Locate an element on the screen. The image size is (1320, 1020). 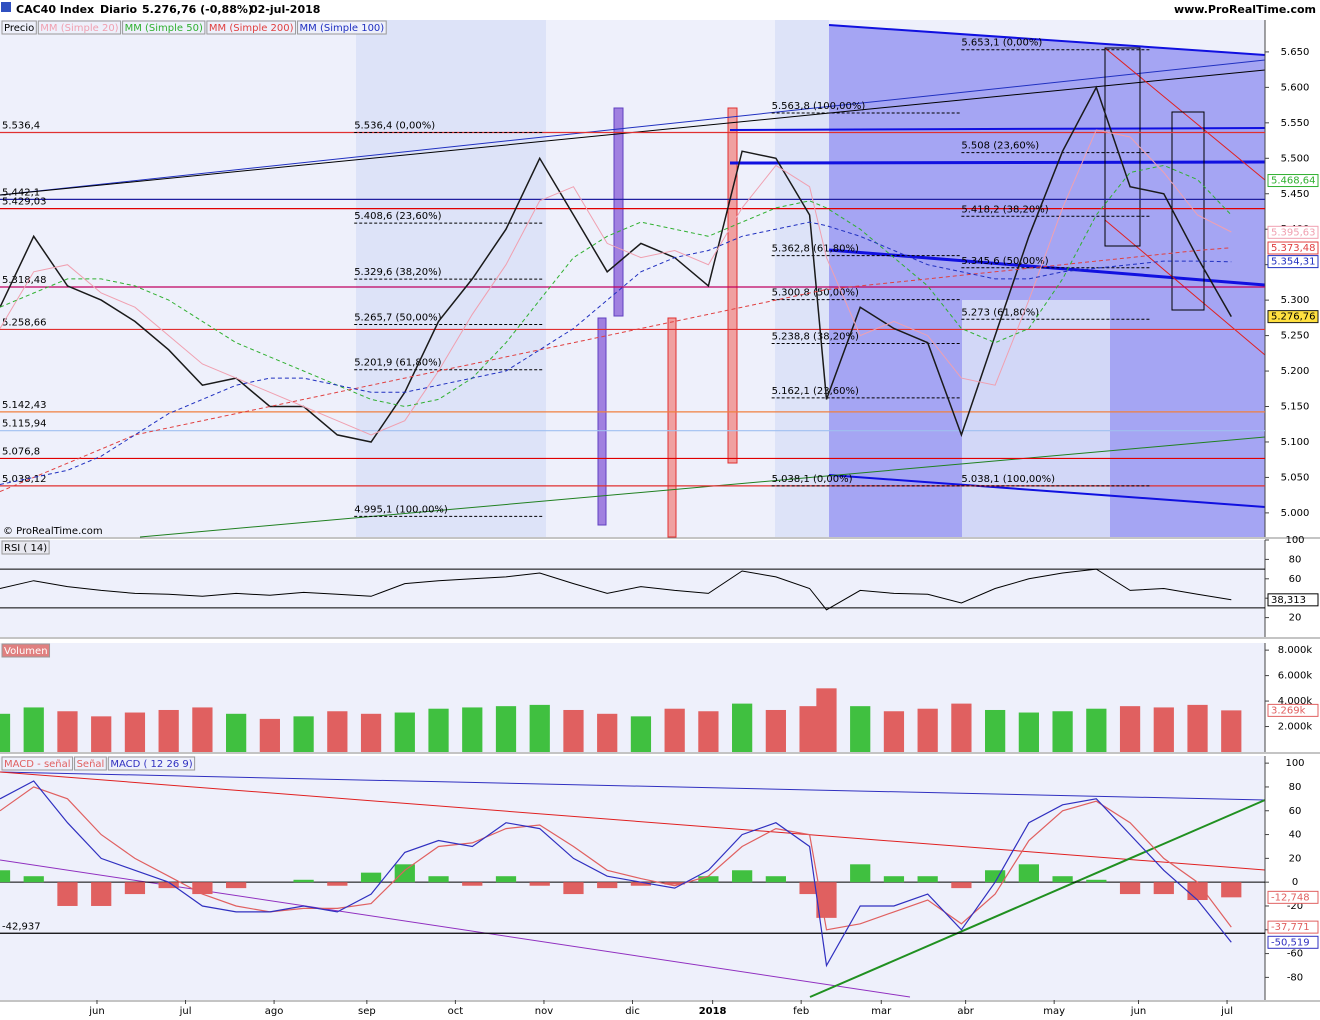
value-tag-label: 5.354,31 is located at coordinates (1293, 262).